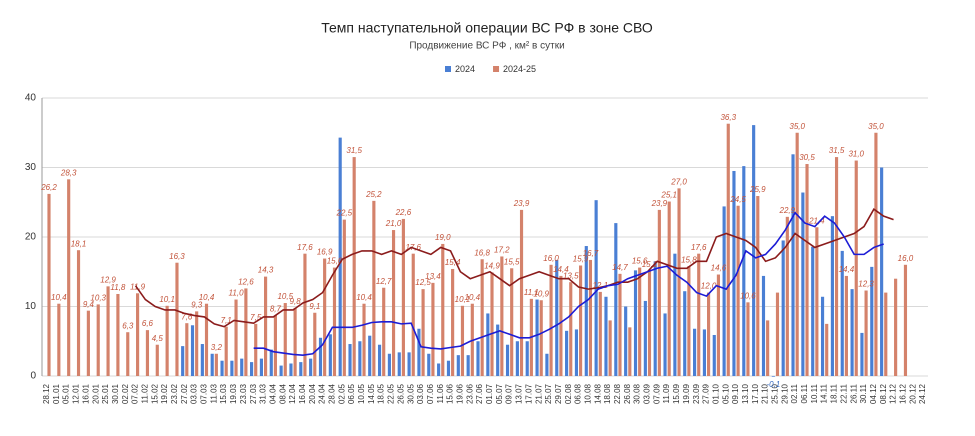 The width and height of the screenshot is (975, 436). Describe the element at coordinates (568, 393) in the screenshot. I see `x-tick-label: 02.08` at that location.